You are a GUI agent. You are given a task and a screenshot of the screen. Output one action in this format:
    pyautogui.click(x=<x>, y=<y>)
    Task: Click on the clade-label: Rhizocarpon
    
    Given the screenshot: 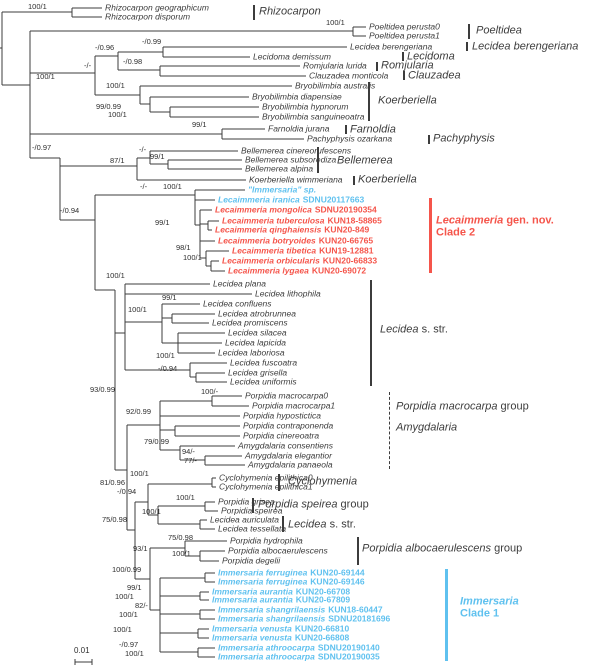 What is the action you would take?
    pyautogui.click(x=290, y=11)
    